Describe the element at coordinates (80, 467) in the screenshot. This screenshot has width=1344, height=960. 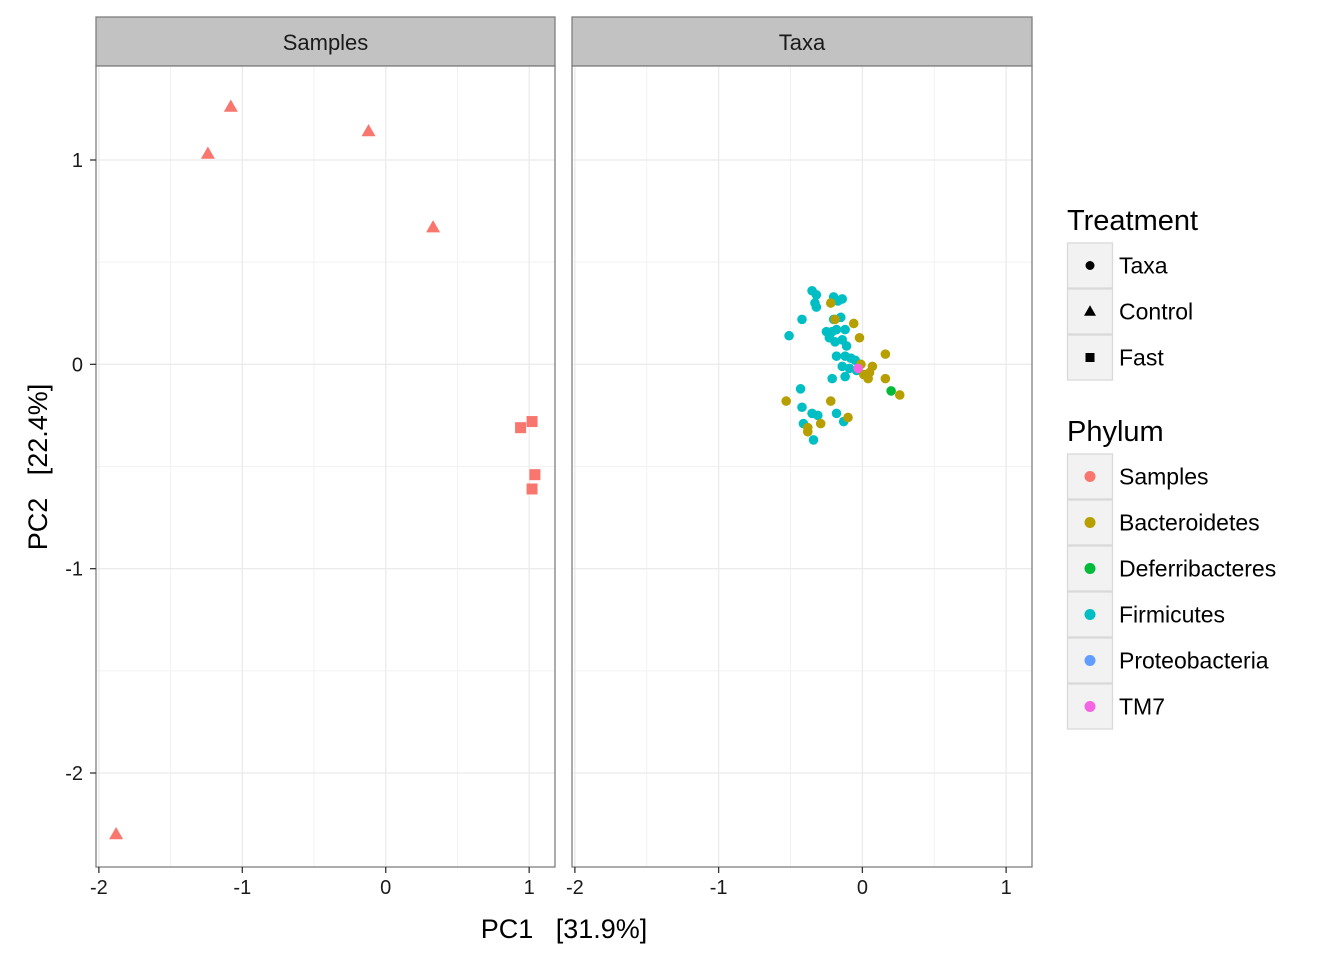
I see `y-axis: -2 -1 0 1` at that location.